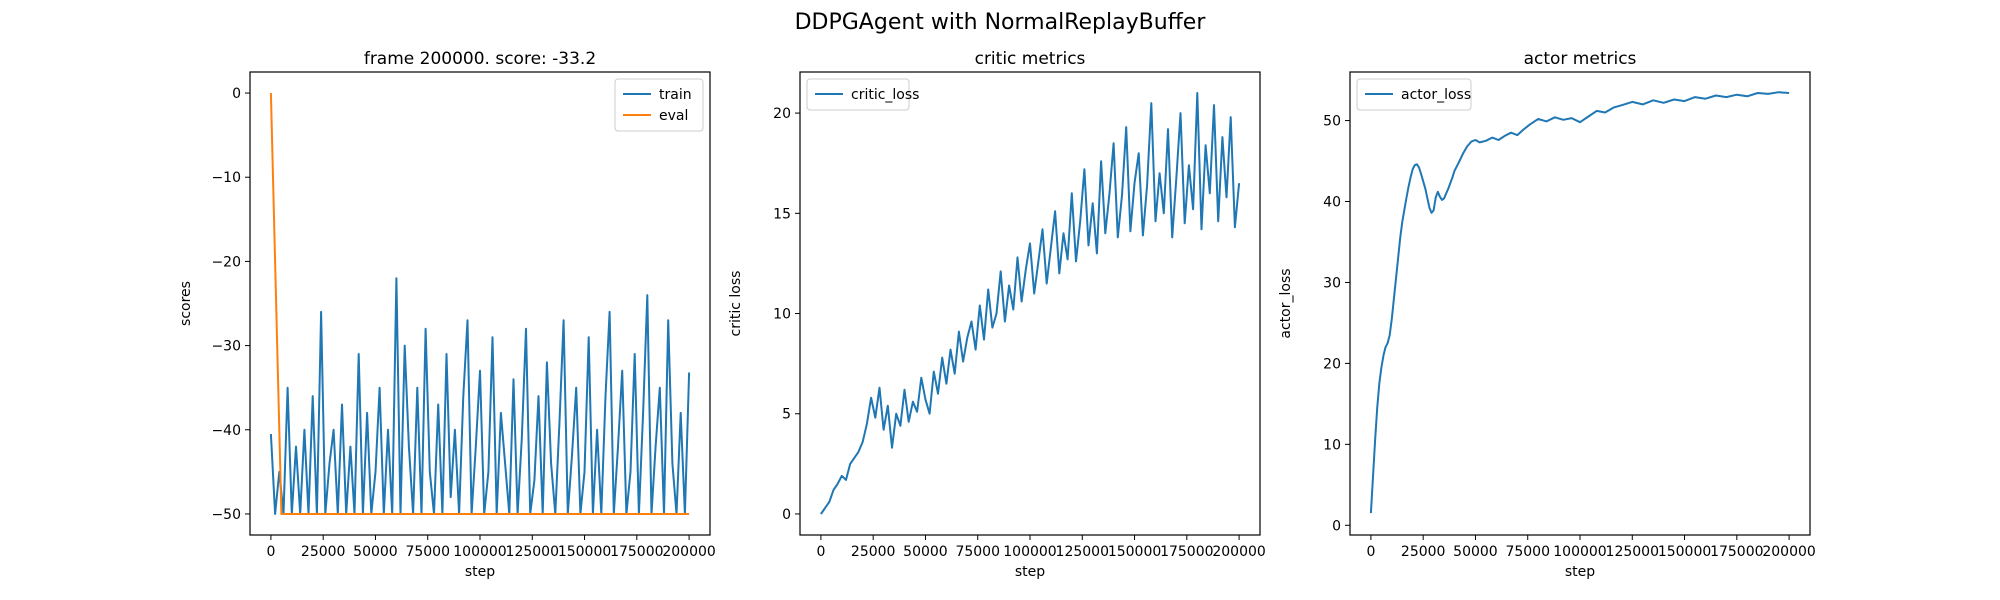  What do you see at coordinates (1030, 59) in the screenshot?
I see `plot-title: critic metrics` at bounding box center [1030, 59].